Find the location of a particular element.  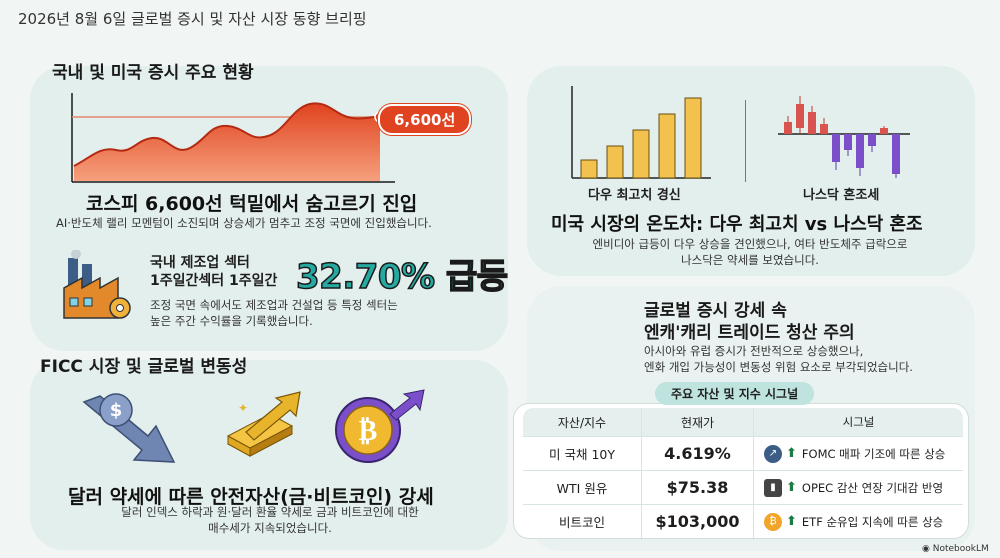

asset-name: 미 국채 10Y is located at coordinates (582, 454).